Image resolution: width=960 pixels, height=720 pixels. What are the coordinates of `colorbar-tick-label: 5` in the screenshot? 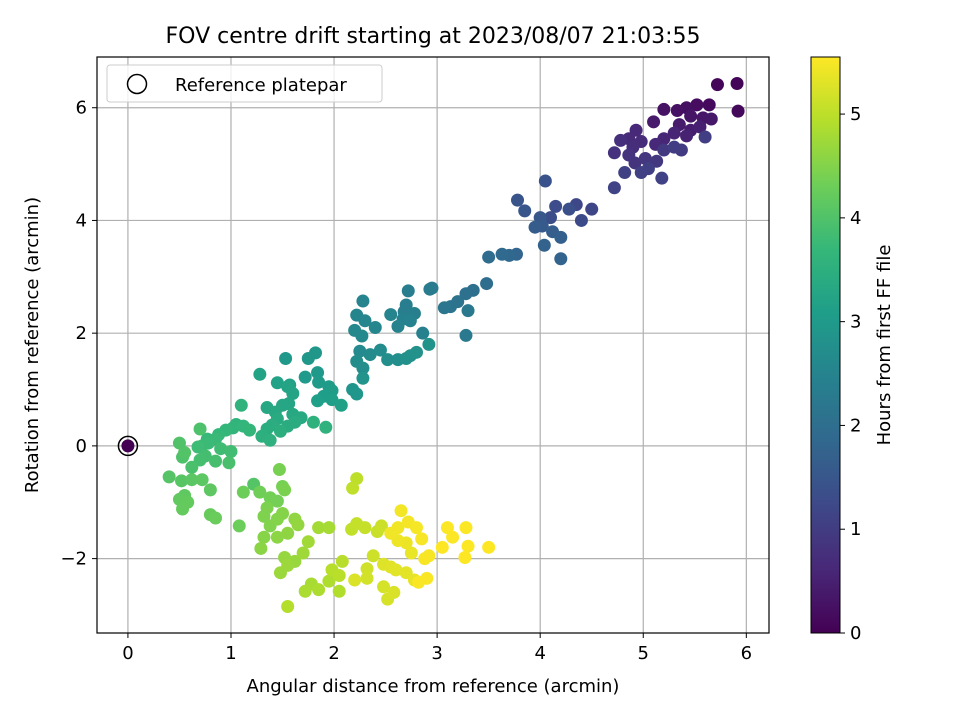 It's located at (855, 114).